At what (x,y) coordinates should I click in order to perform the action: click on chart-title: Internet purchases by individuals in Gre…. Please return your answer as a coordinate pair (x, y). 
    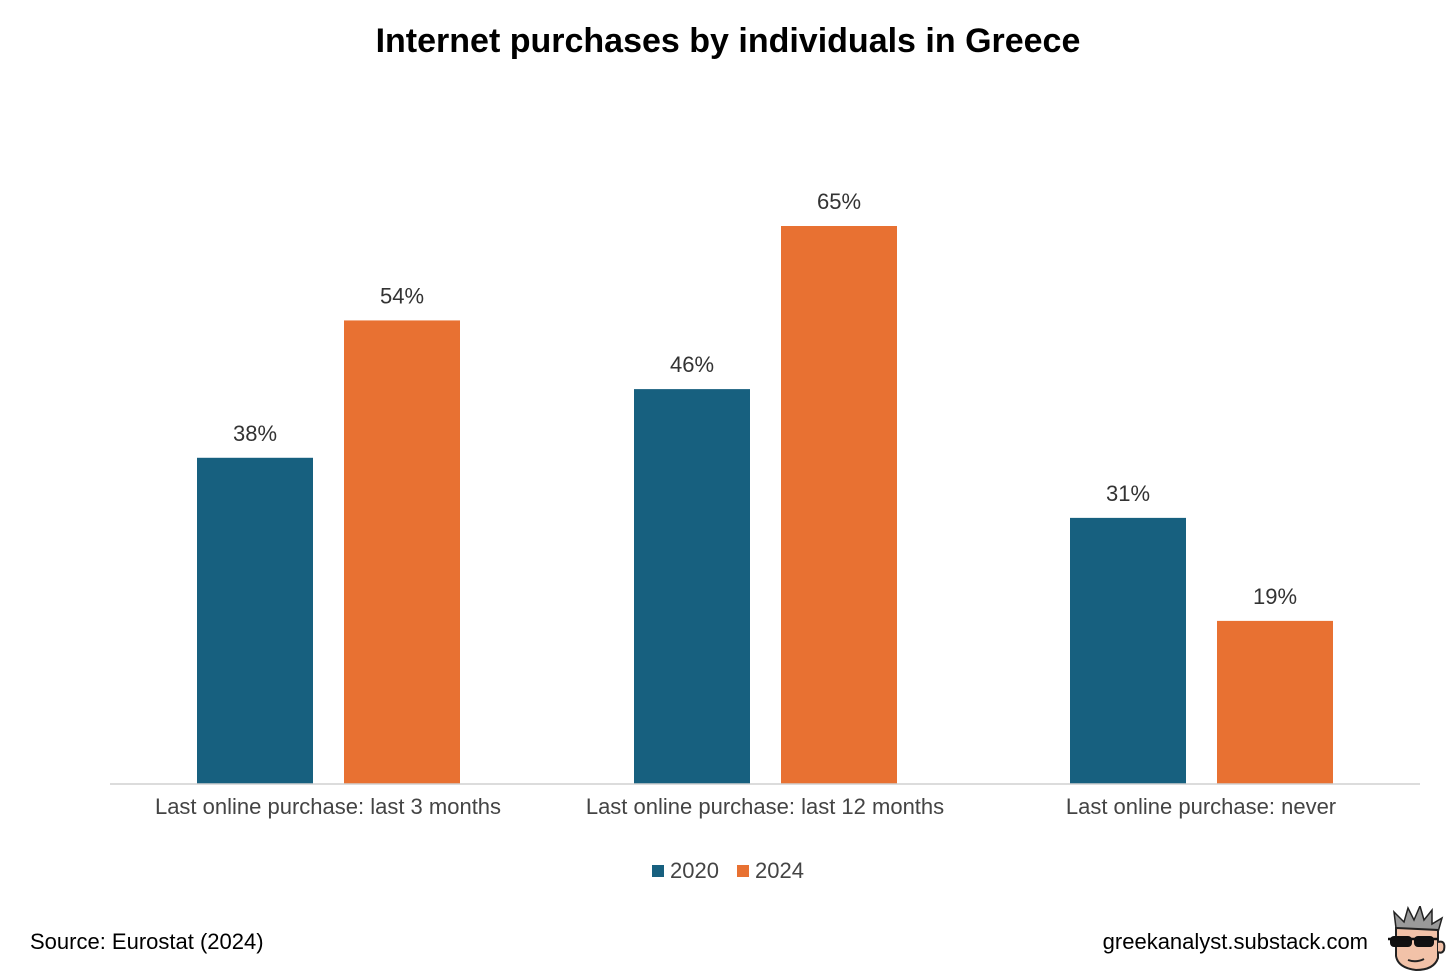
    Looking at the image, I should click on (728, 41).